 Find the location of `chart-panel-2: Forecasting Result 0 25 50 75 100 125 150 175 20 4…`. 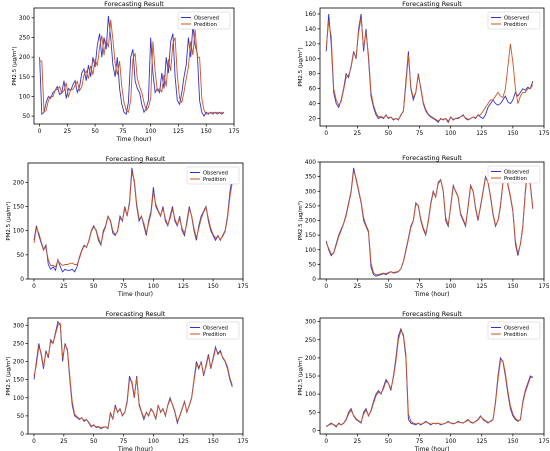

chart-panel-2: Forecasting Result 0 25 50 75 100 125 150 175 20 4… is located at coordinates (423, 68).